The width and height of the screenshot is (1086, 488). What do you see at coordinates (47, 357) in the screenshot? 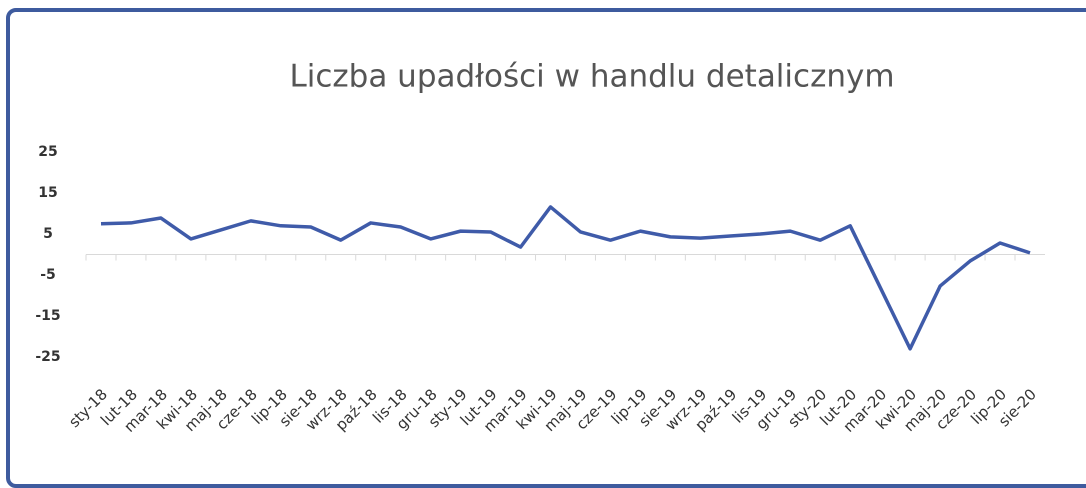
I see `y-tick-label: -25` at bounding box center [47, 357].